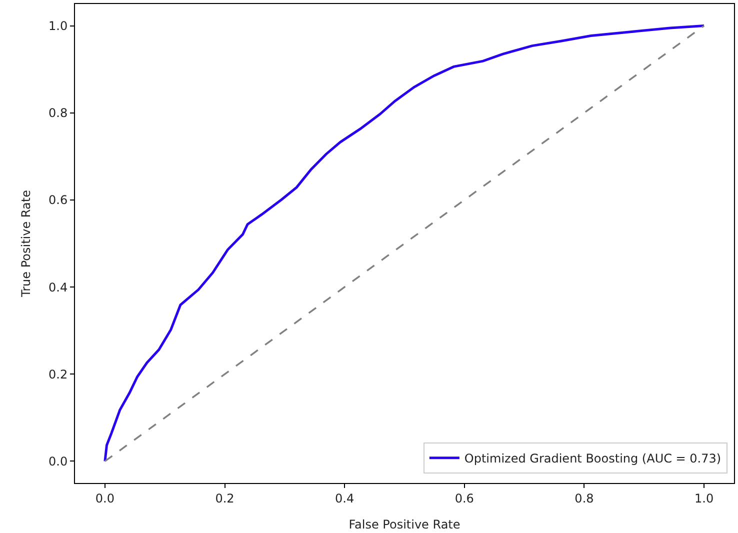 This screenshot has width=738, height=533. What do you see at coordinates (58, 25) in the screenshot?
I see `y-tick-label: 1.0` at bounding box center [58, 25].